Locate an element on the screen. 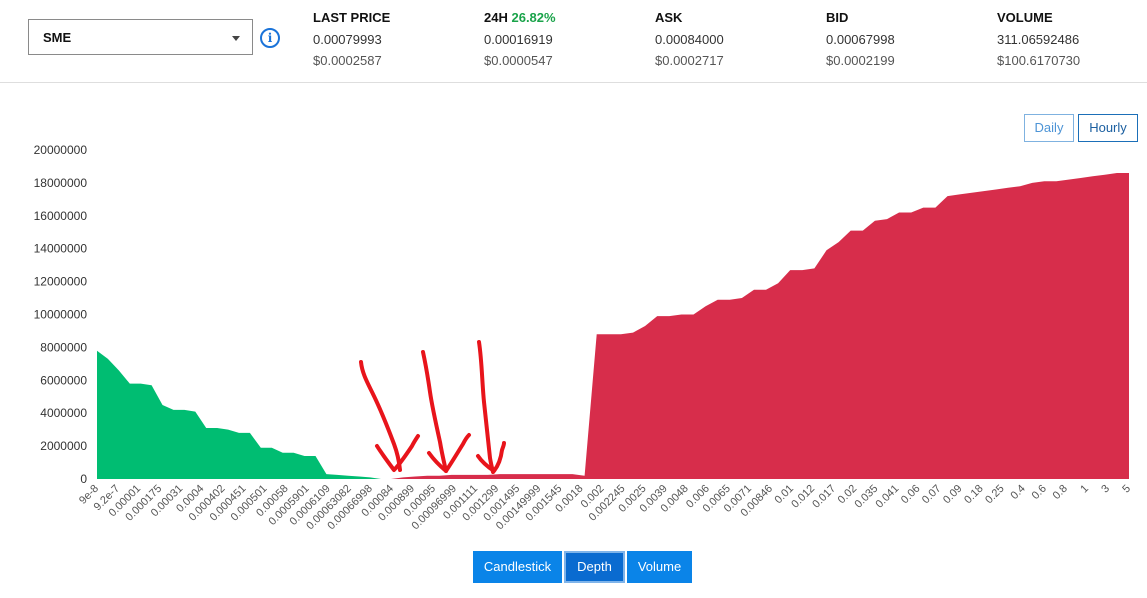 The image size is (1147, 598). x-tick-label: 0.041 is located at coordinates (887, 497).